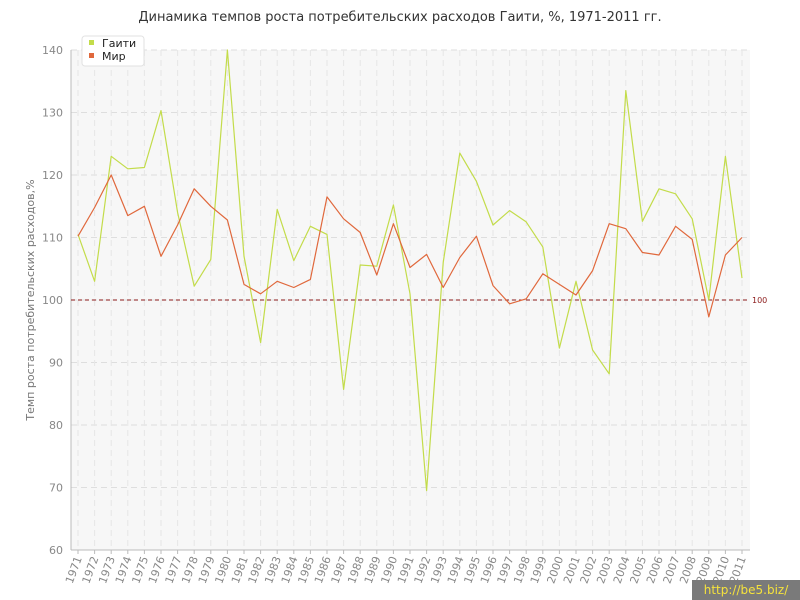 This screenshot has height=600, width=800. I want to click on y-tick-label: 140, so click(52, 50).